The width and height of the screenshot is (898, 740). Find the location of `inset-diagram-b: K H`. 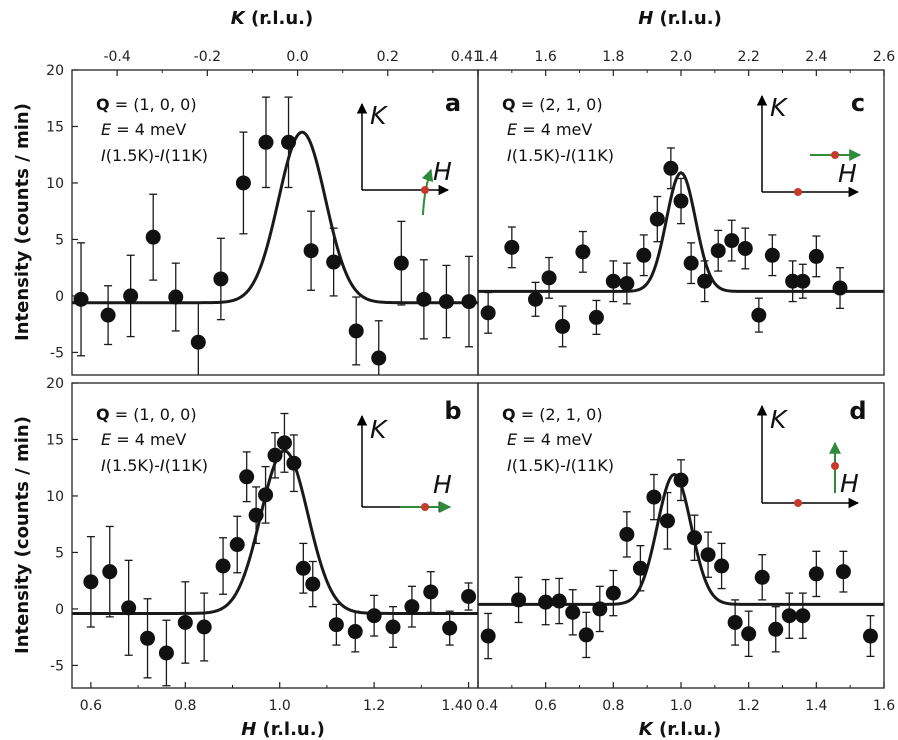

inset-diagram-b: K H is located at coordinates (404, 463).